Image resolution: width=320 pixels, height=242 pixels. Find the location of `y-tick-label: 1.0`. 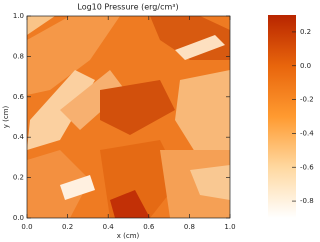

y-tick-label: 1.0 is located at coordinates (18, 16).